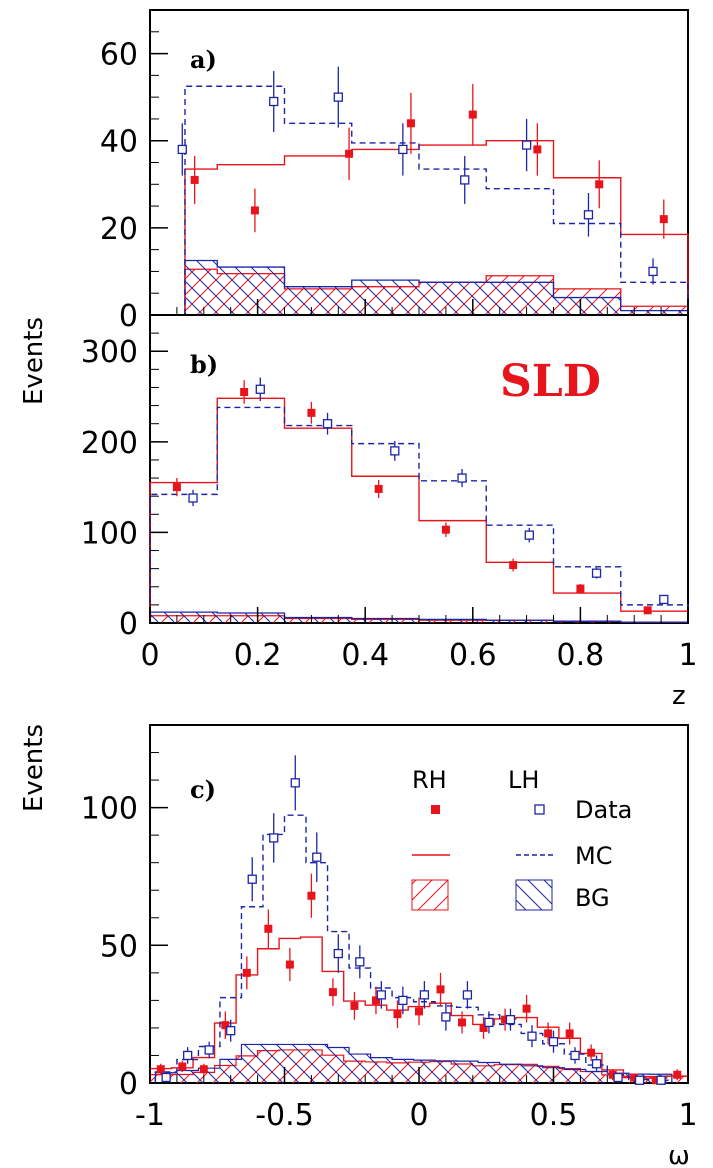 This screenshot has width=713, height=1168. Describe the element at coordinates (109, 443) in the screenshot. I see `y-tick-label: 200` at that location.